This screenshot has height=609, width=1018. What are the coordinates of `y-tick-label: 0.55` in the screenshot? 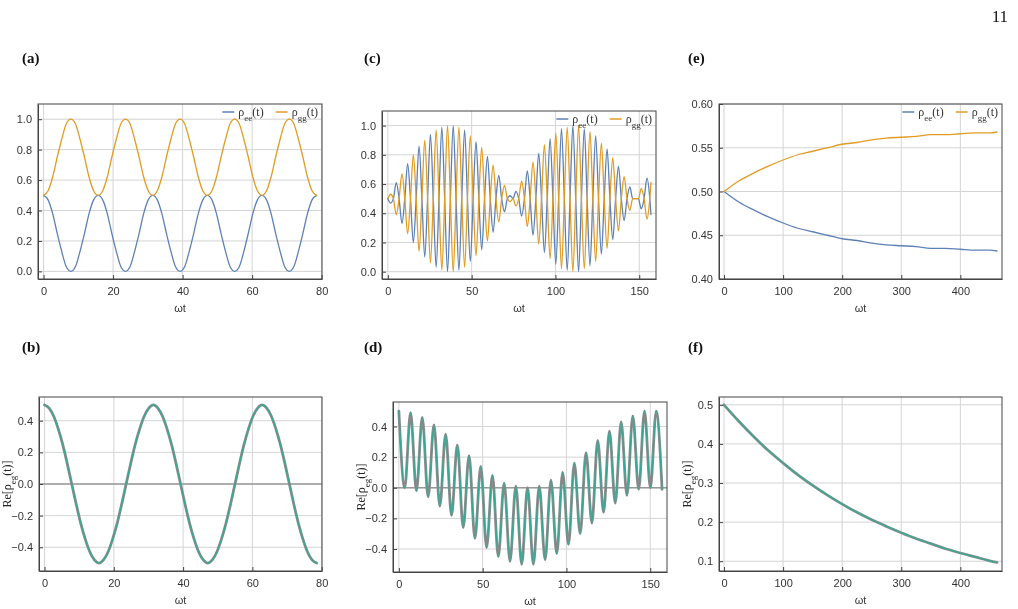 It's located at (702, 147).